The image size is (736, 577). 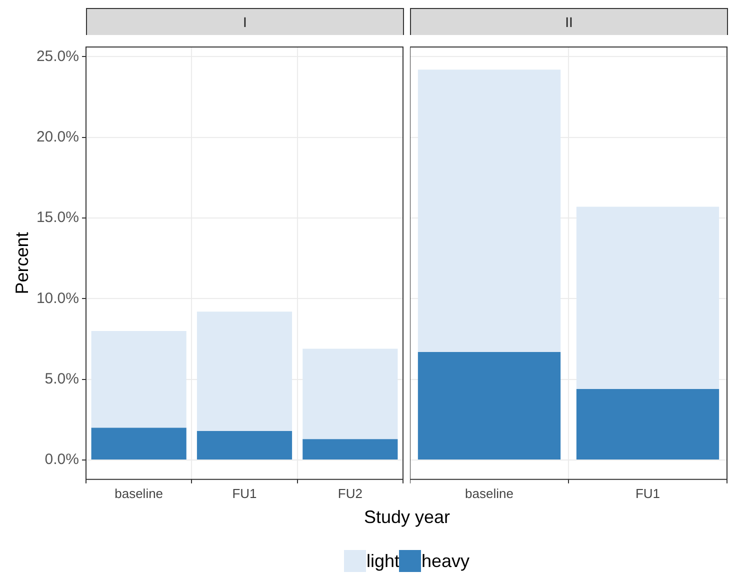 I want to click on x-tick-label: FU2, so click(x=350, y=493).